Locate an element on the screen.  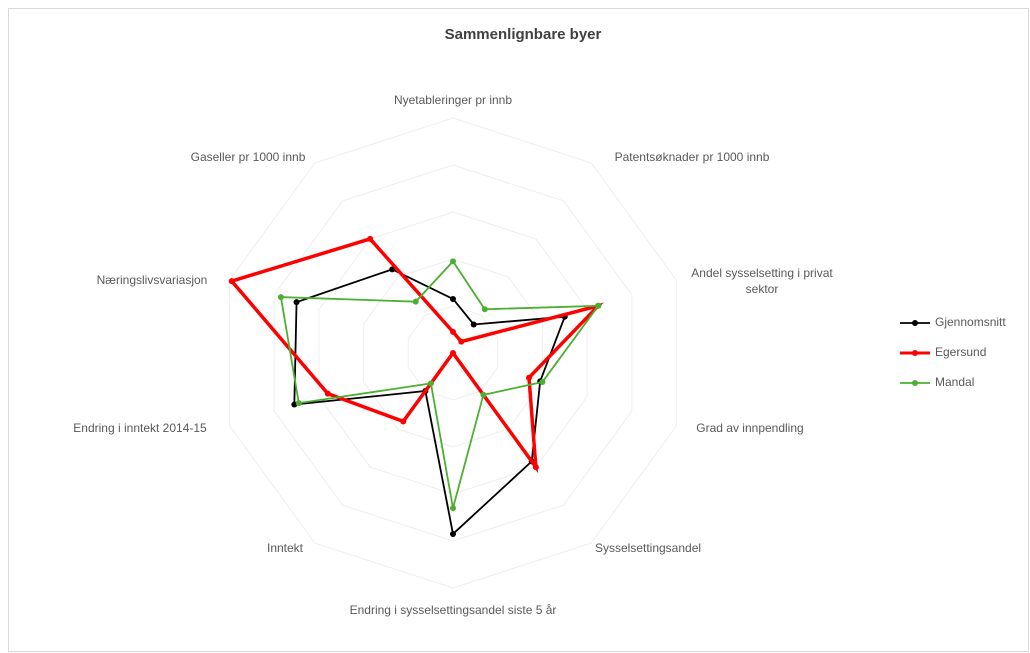
grid-ring is located at coordinates (453, 353).